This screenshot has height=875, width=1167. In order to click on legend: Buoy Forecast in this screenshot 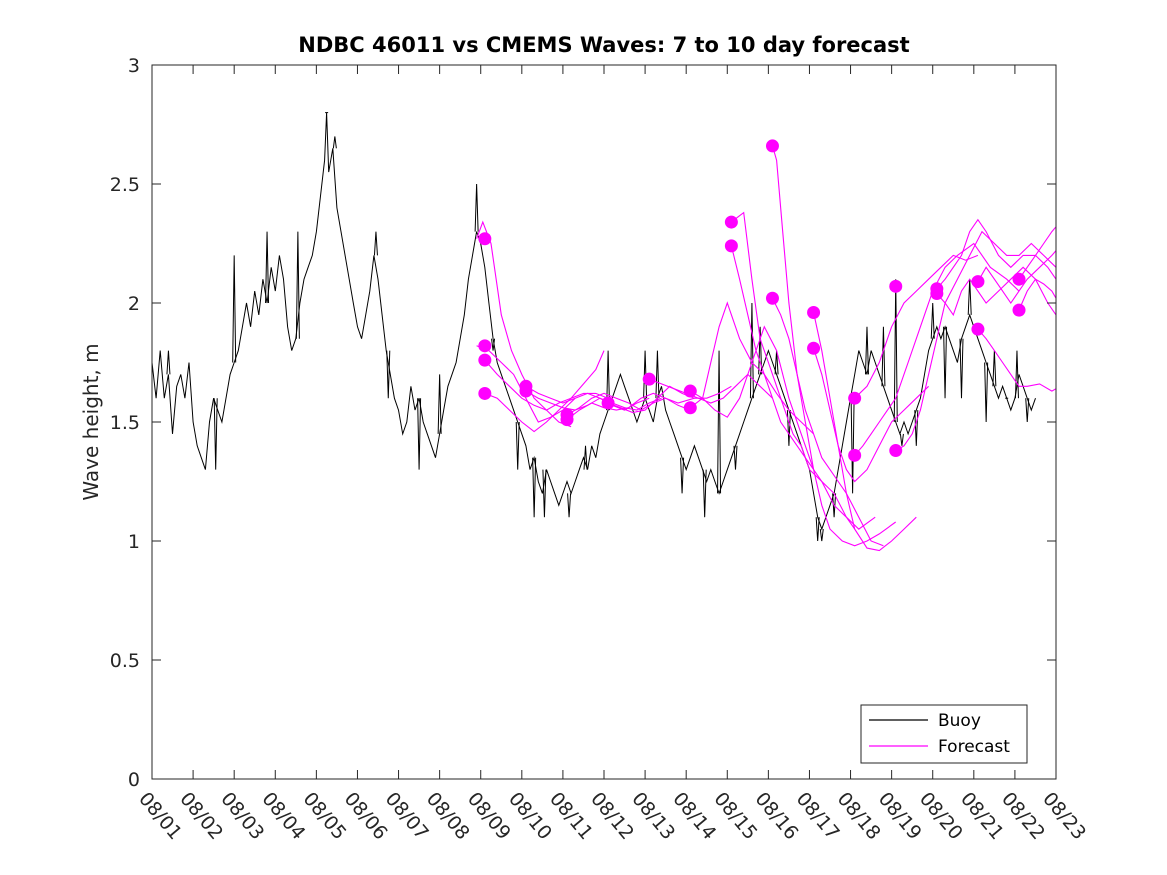, I will do `click(944, 734)`.